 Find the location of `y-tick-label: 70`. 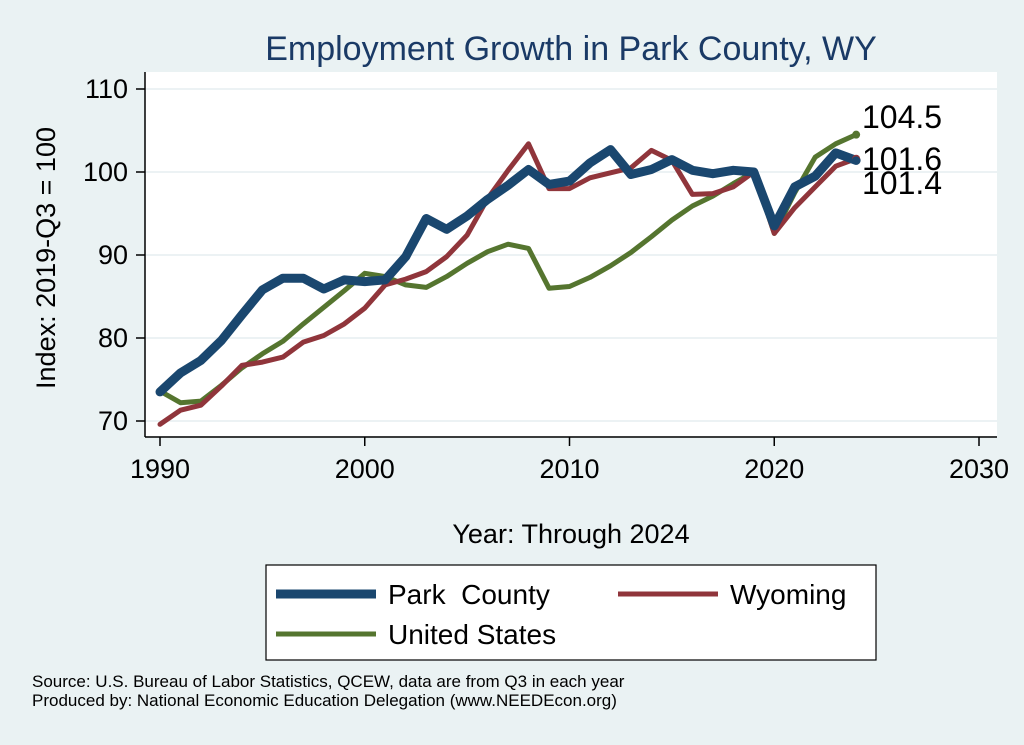

y-tick-label: 70 is located at coordinates (113, 421).